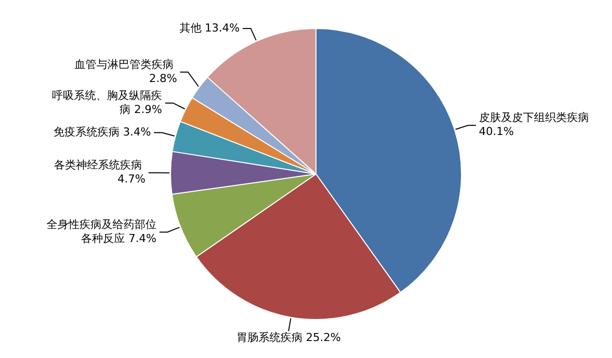 The image size is (612, 358). What do you see at coordinates (107, 102) in the screenshot?
I see `slice-label: 呼吸系统、胸及纵隔疾病 2.9%` at bounding box center [107, 102].